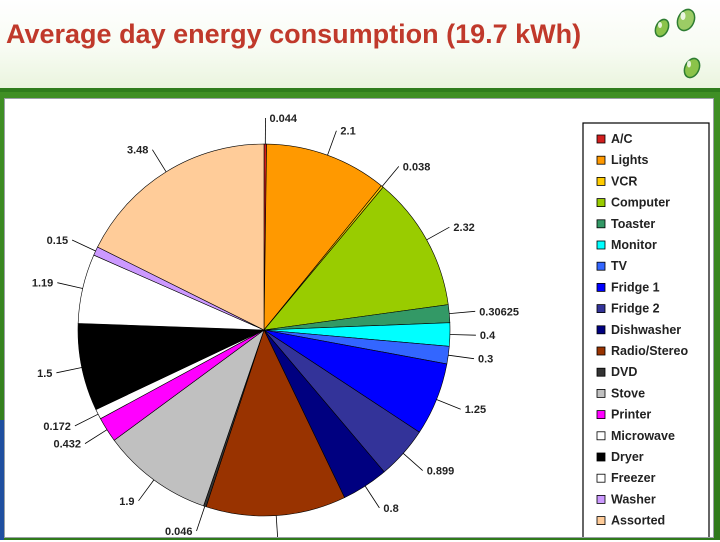 The width and height of the screenshot is (720, 542). I want to click on legend-label: Radio/Stereo, so click(649, 351).